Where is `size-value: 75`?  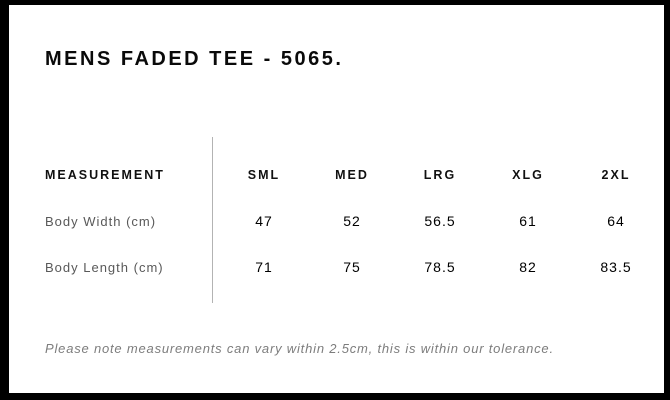
size-value: 75 is located at coordinates (352, 267).